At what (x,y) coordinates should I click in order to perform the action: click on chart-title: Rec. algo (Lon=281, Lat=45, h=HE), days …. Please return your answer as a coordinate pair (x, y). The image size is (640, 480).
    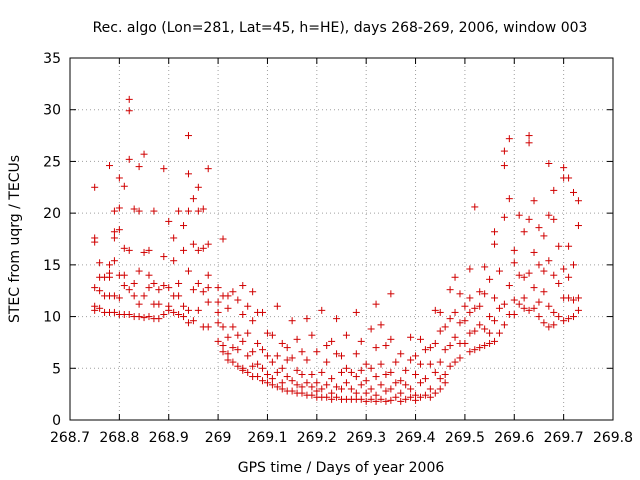
    Looking at the image, I should click on (340, 28).